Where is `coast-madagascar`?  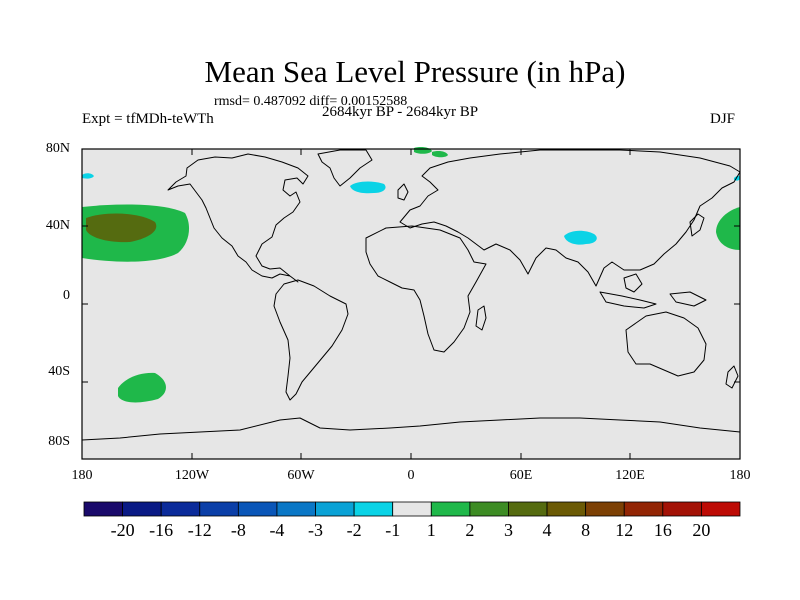
coast-madagascar is located at coordinates (481, 318).